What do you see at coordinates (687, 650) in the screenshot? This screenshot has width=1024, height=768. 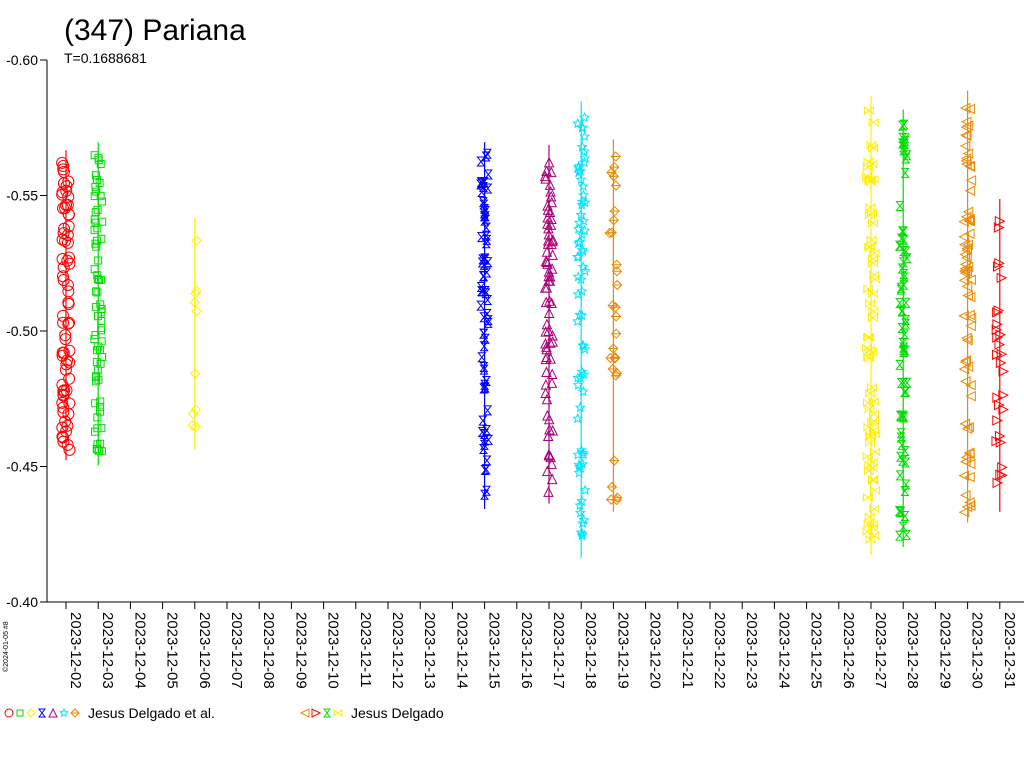 I see `x-tick-label: 2023-12-21` at bounding box center [687, 650].